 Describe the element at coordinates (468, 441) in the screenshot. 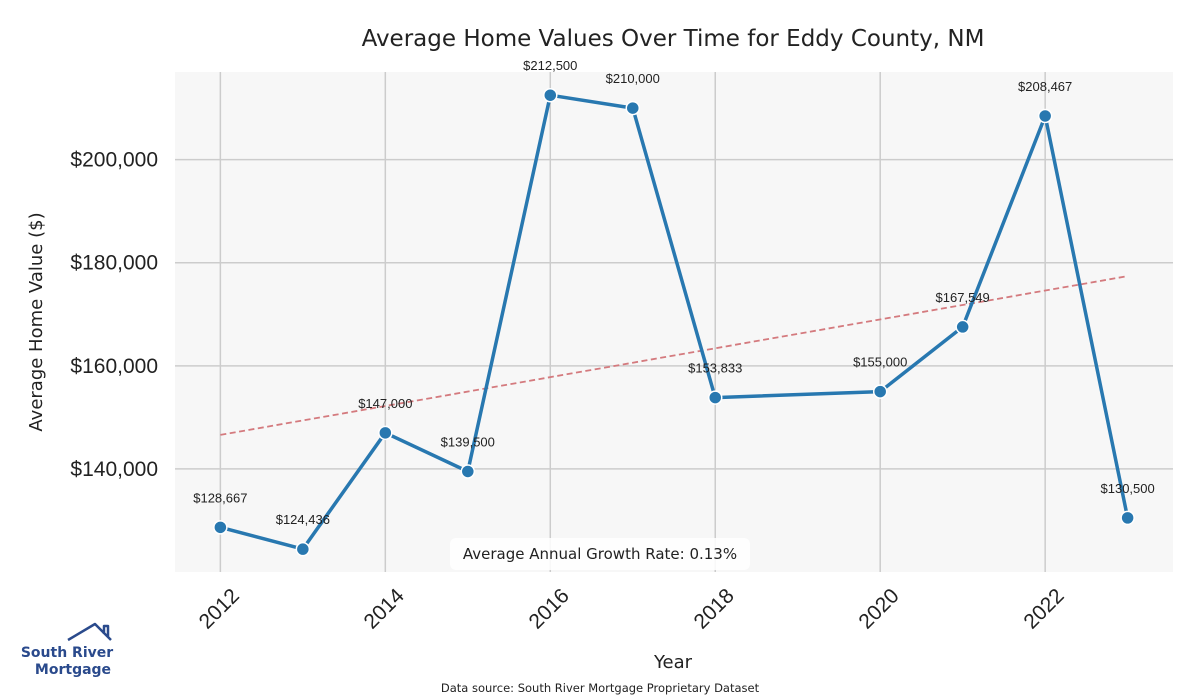

I see `data-label: $139,500` at that location.